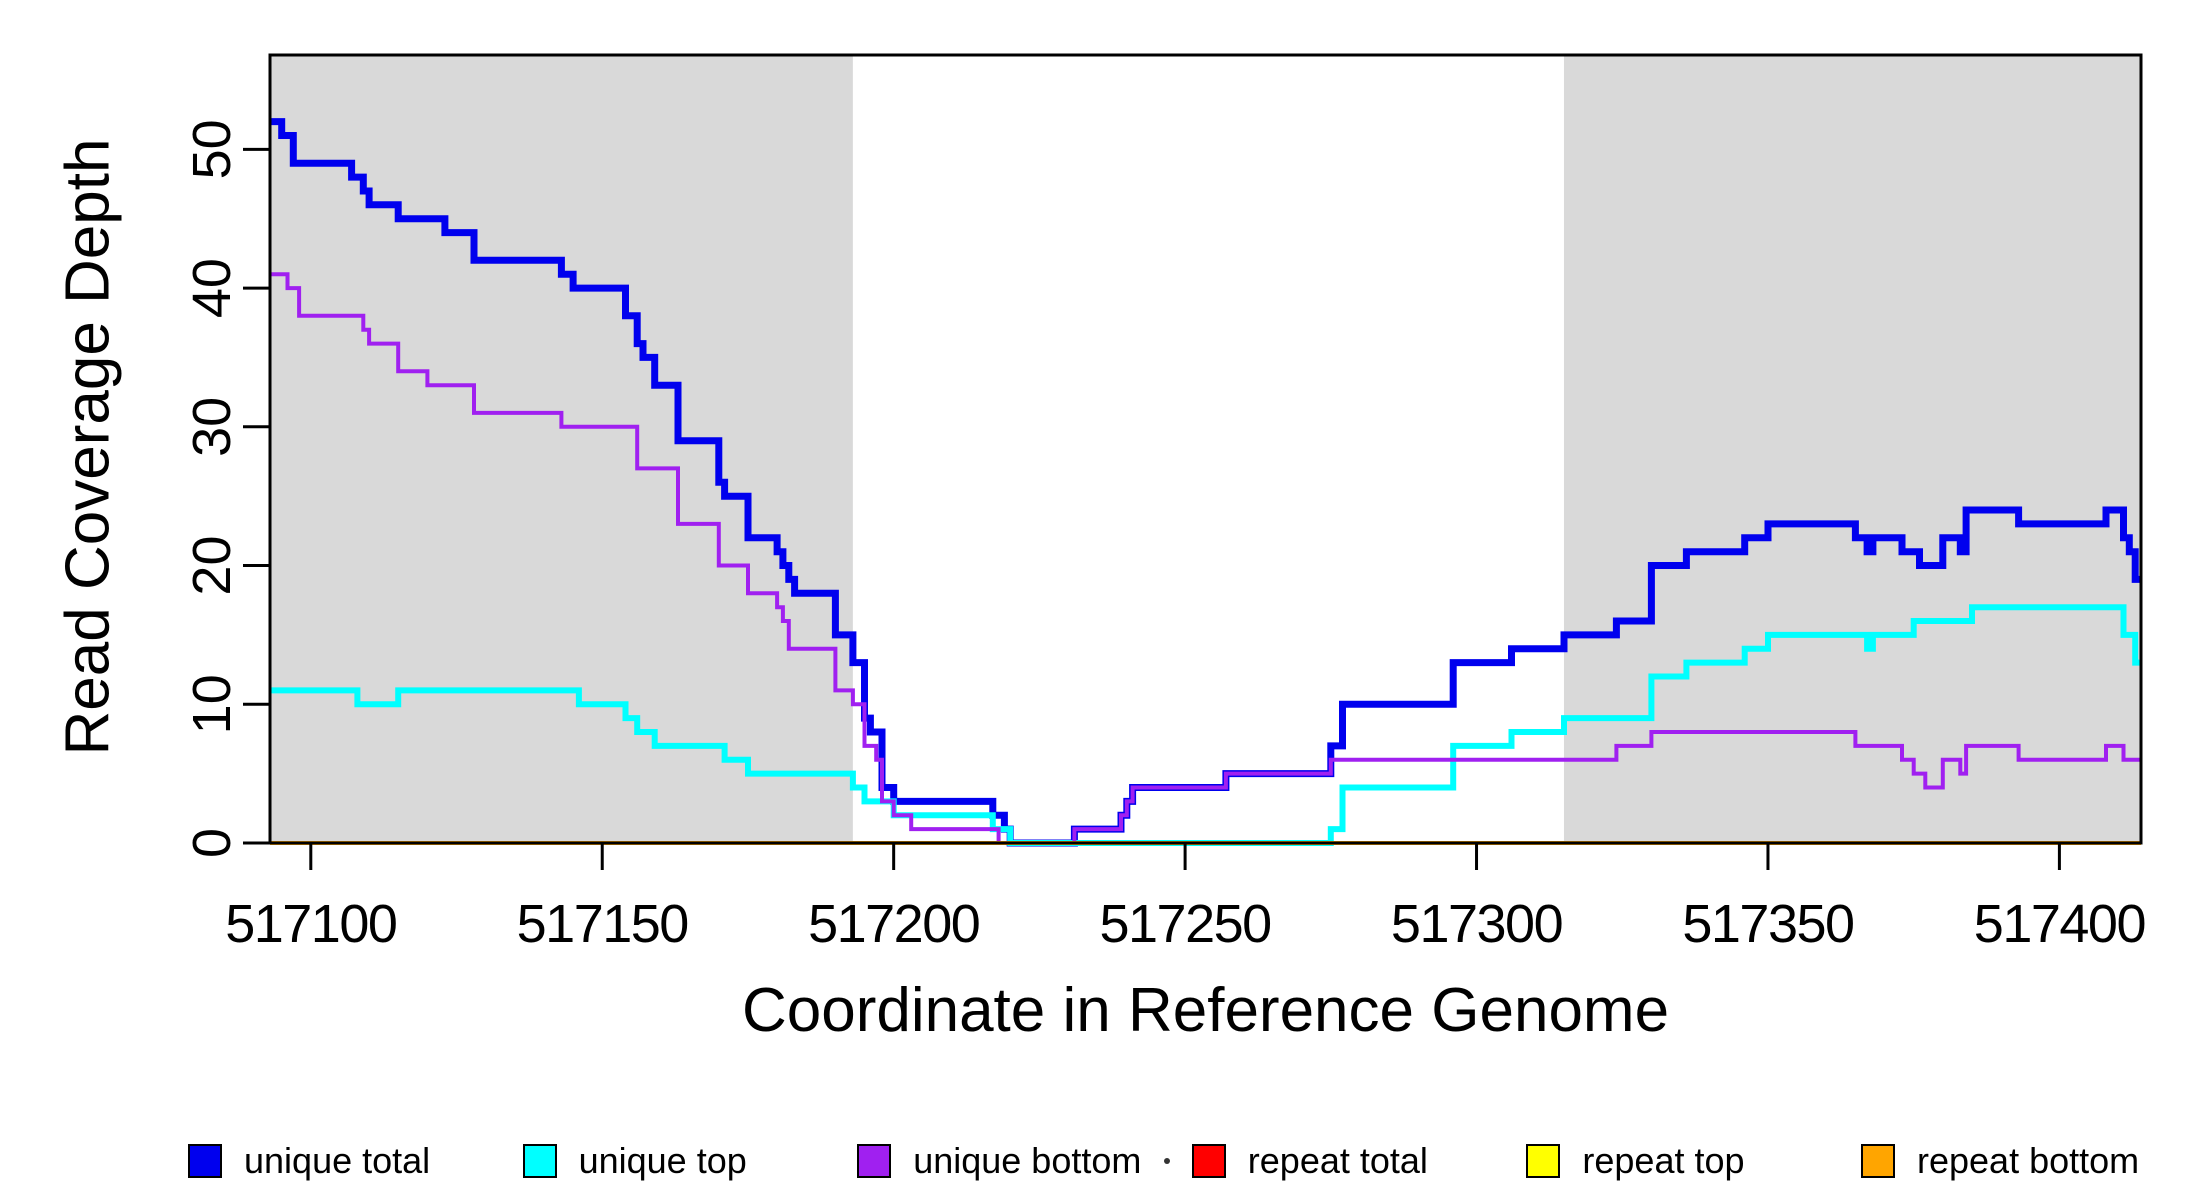 Image resolution: width=2200 pixels, height=1200 pixels. What do you see at coordinates (88, 447) in the screenshot?
I see `y-axis-title: Read Coverage Depth` at bounding box center [88, 447].